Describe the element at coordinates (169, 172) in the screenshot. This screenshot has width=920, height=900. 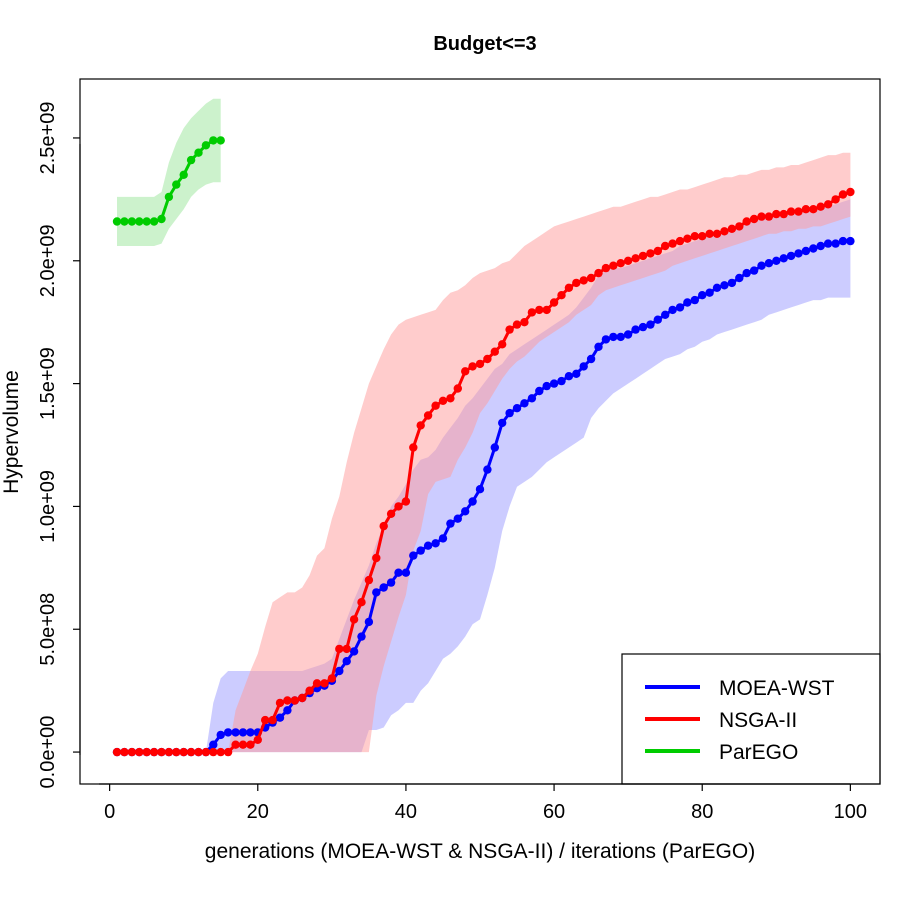
I see `band-parego` at that location.